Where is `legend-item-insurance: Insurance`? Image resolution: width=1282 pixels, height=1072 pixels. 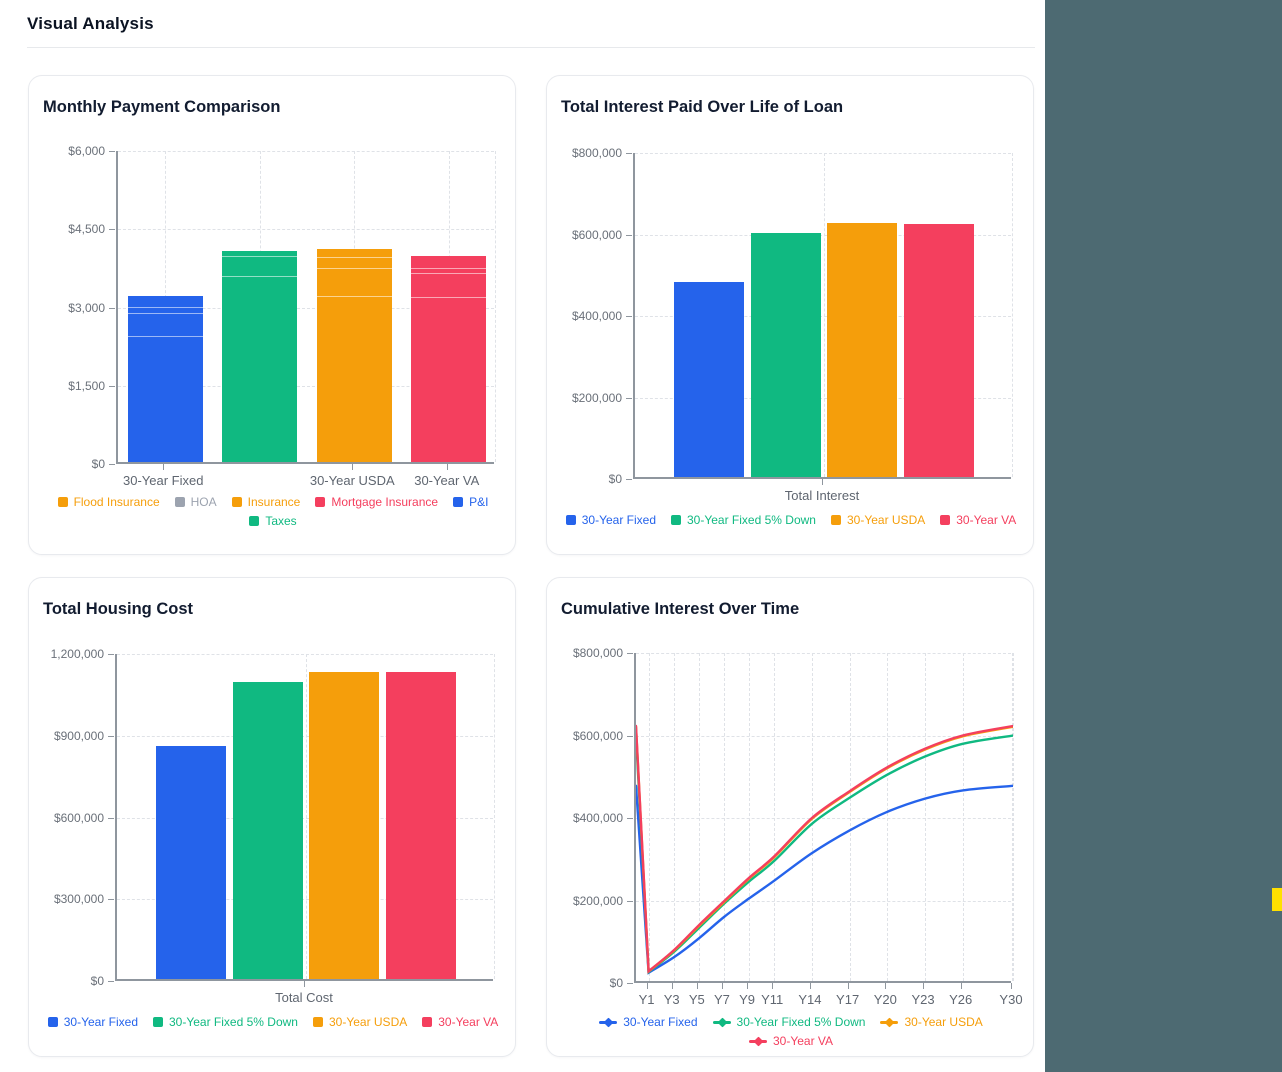 legend-item-insurance: Insurance is located at coordinates (266, 502).